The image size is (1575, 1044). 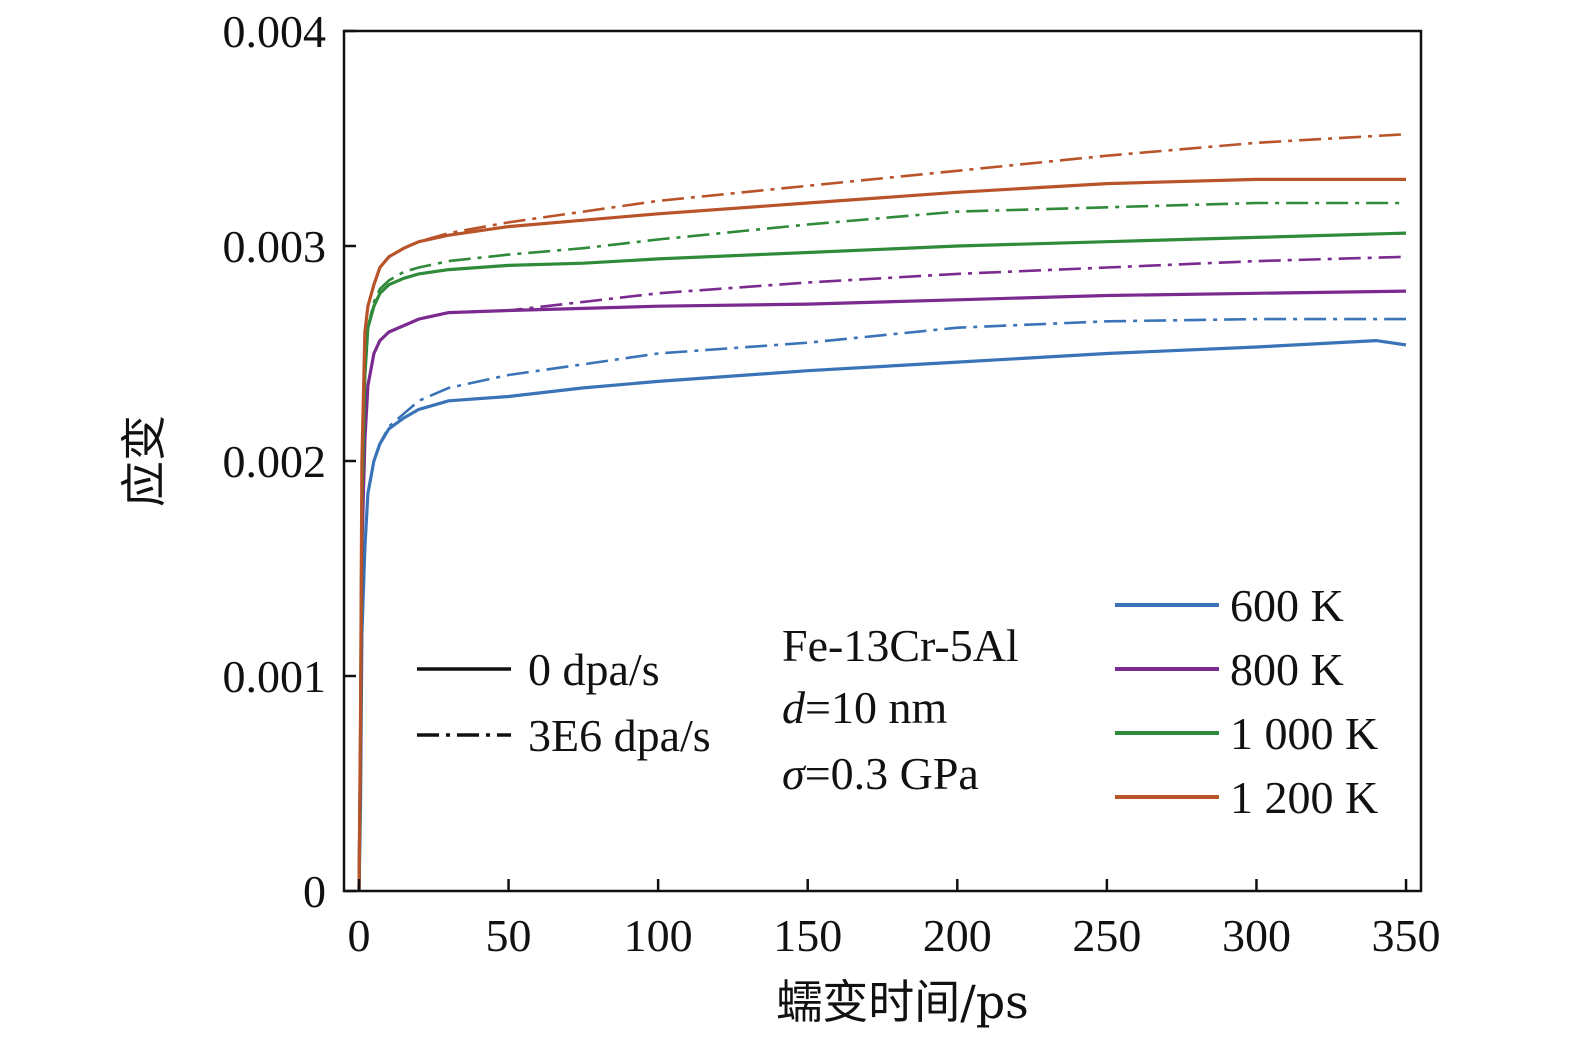 What do you see at coordinates (1406, 935) in the screenshot?
I see `x-tick-label: 350` at bounding box center [1406, 935].